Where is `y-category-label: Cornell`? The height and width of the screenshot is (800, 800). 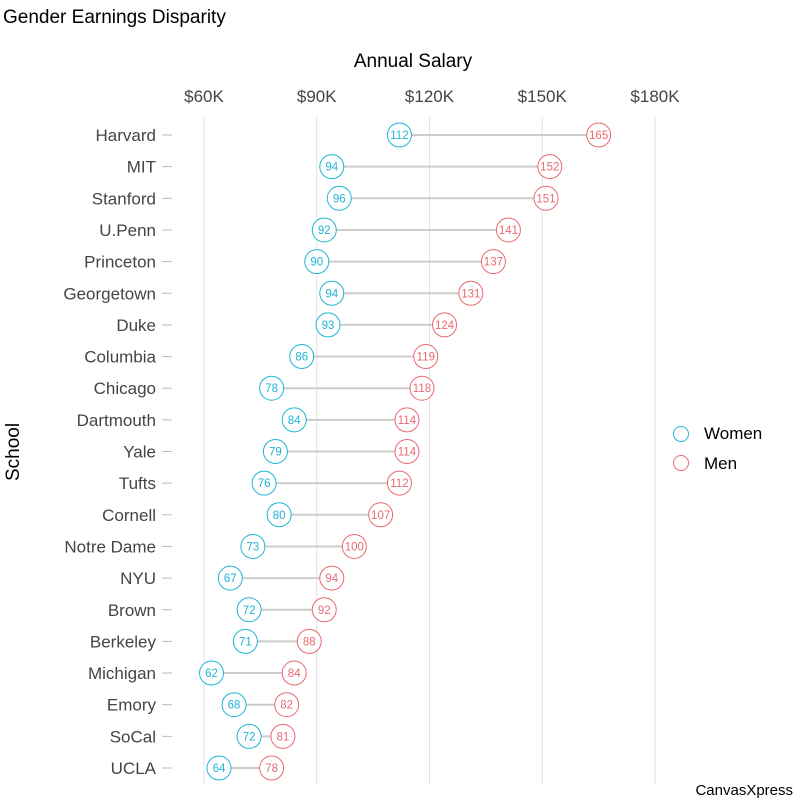 y-category-label: Cornell is located at coordinates (129, 515).